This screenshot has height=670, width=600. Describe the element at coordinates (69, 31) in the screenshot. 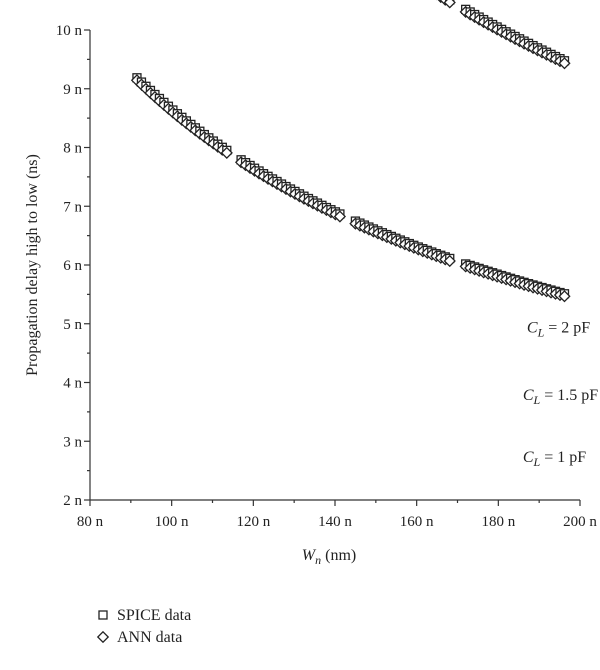

I see `y-tick-label: 10 n` at that location.